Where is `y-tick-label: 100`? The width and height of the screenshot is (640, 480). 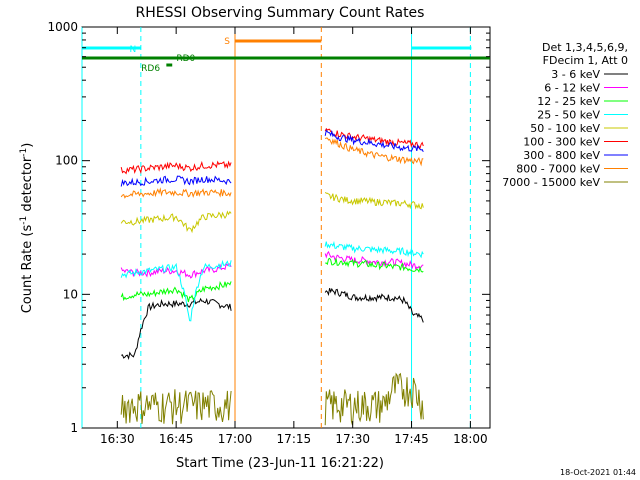 y-tick-label: 100 is located at coordinates (66, 161).